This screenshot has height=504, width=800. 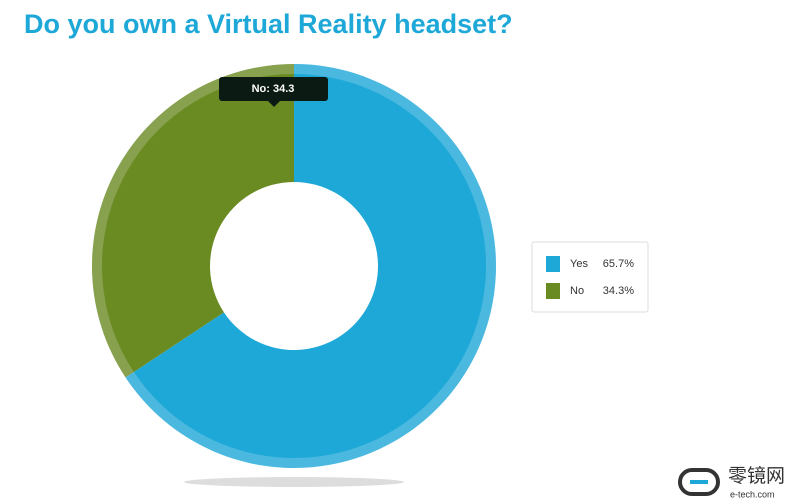 I want to click on legend-value: 65.7%, so click(x=618, y=264).